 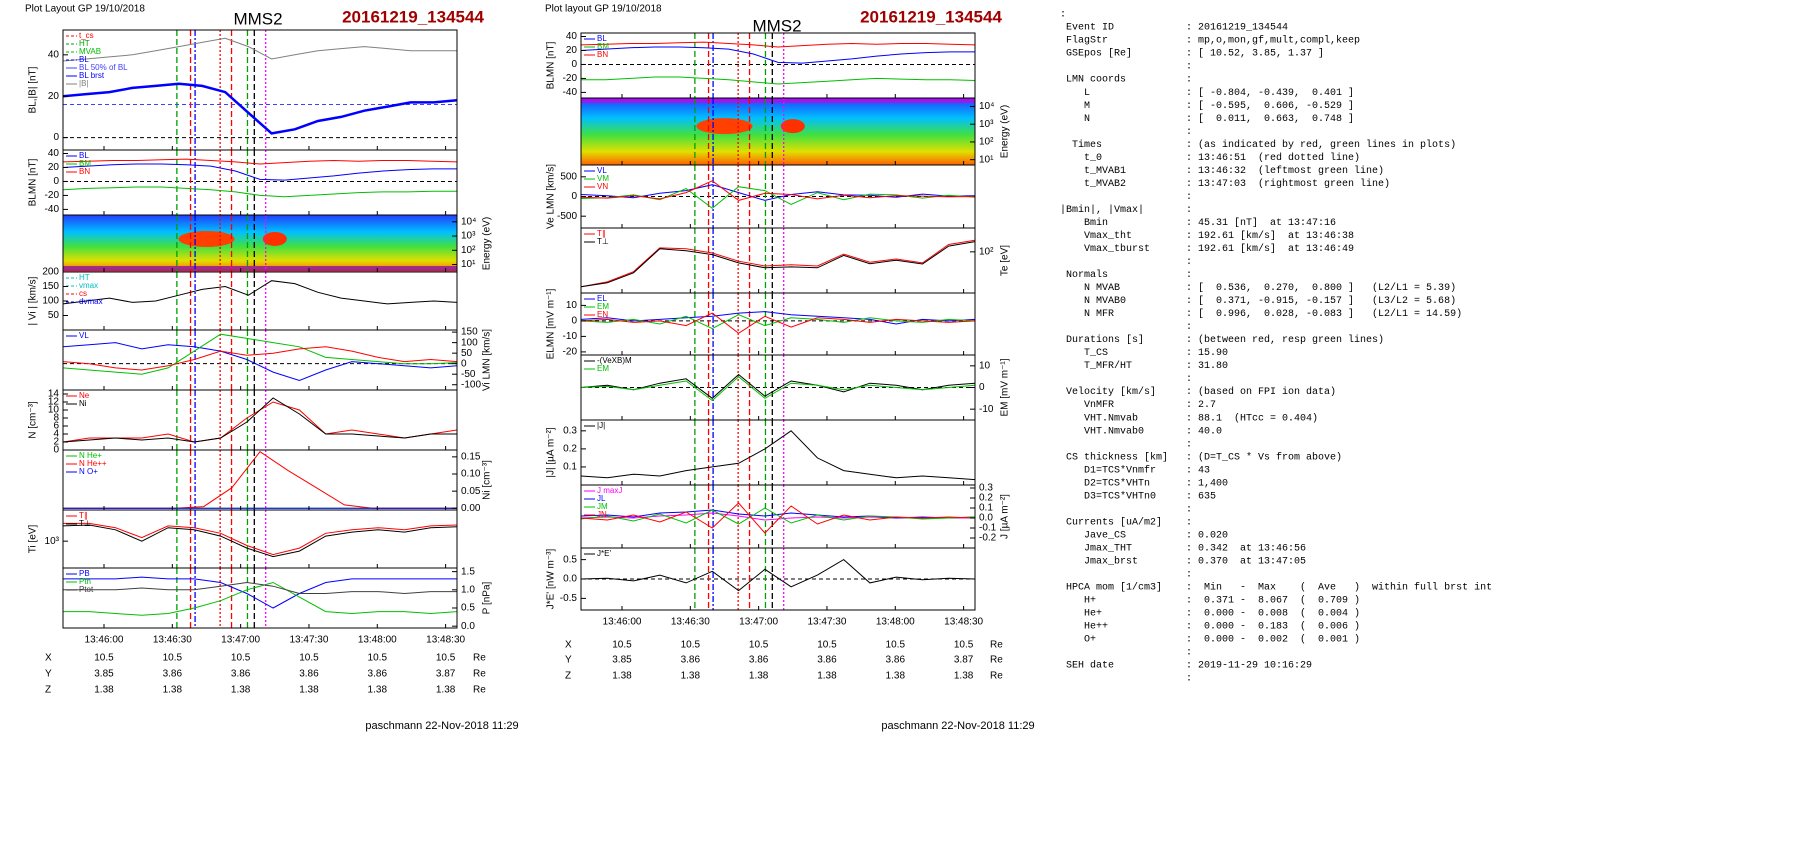 What do you see at coordinates (445, 640) in the screenshot?
I see `x-tick-label: 13:48:30` at bounding box center [445, 640].